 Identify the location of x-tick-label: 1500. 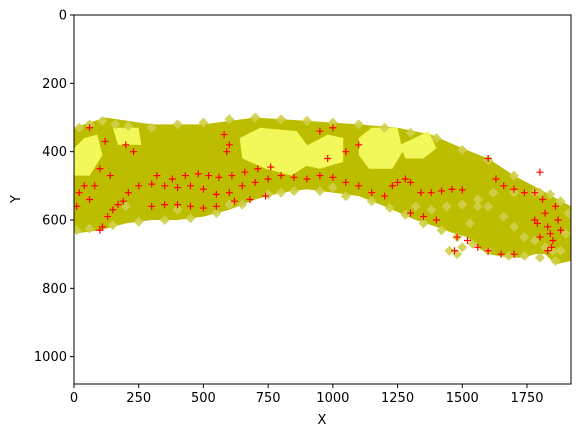
(462, 398).